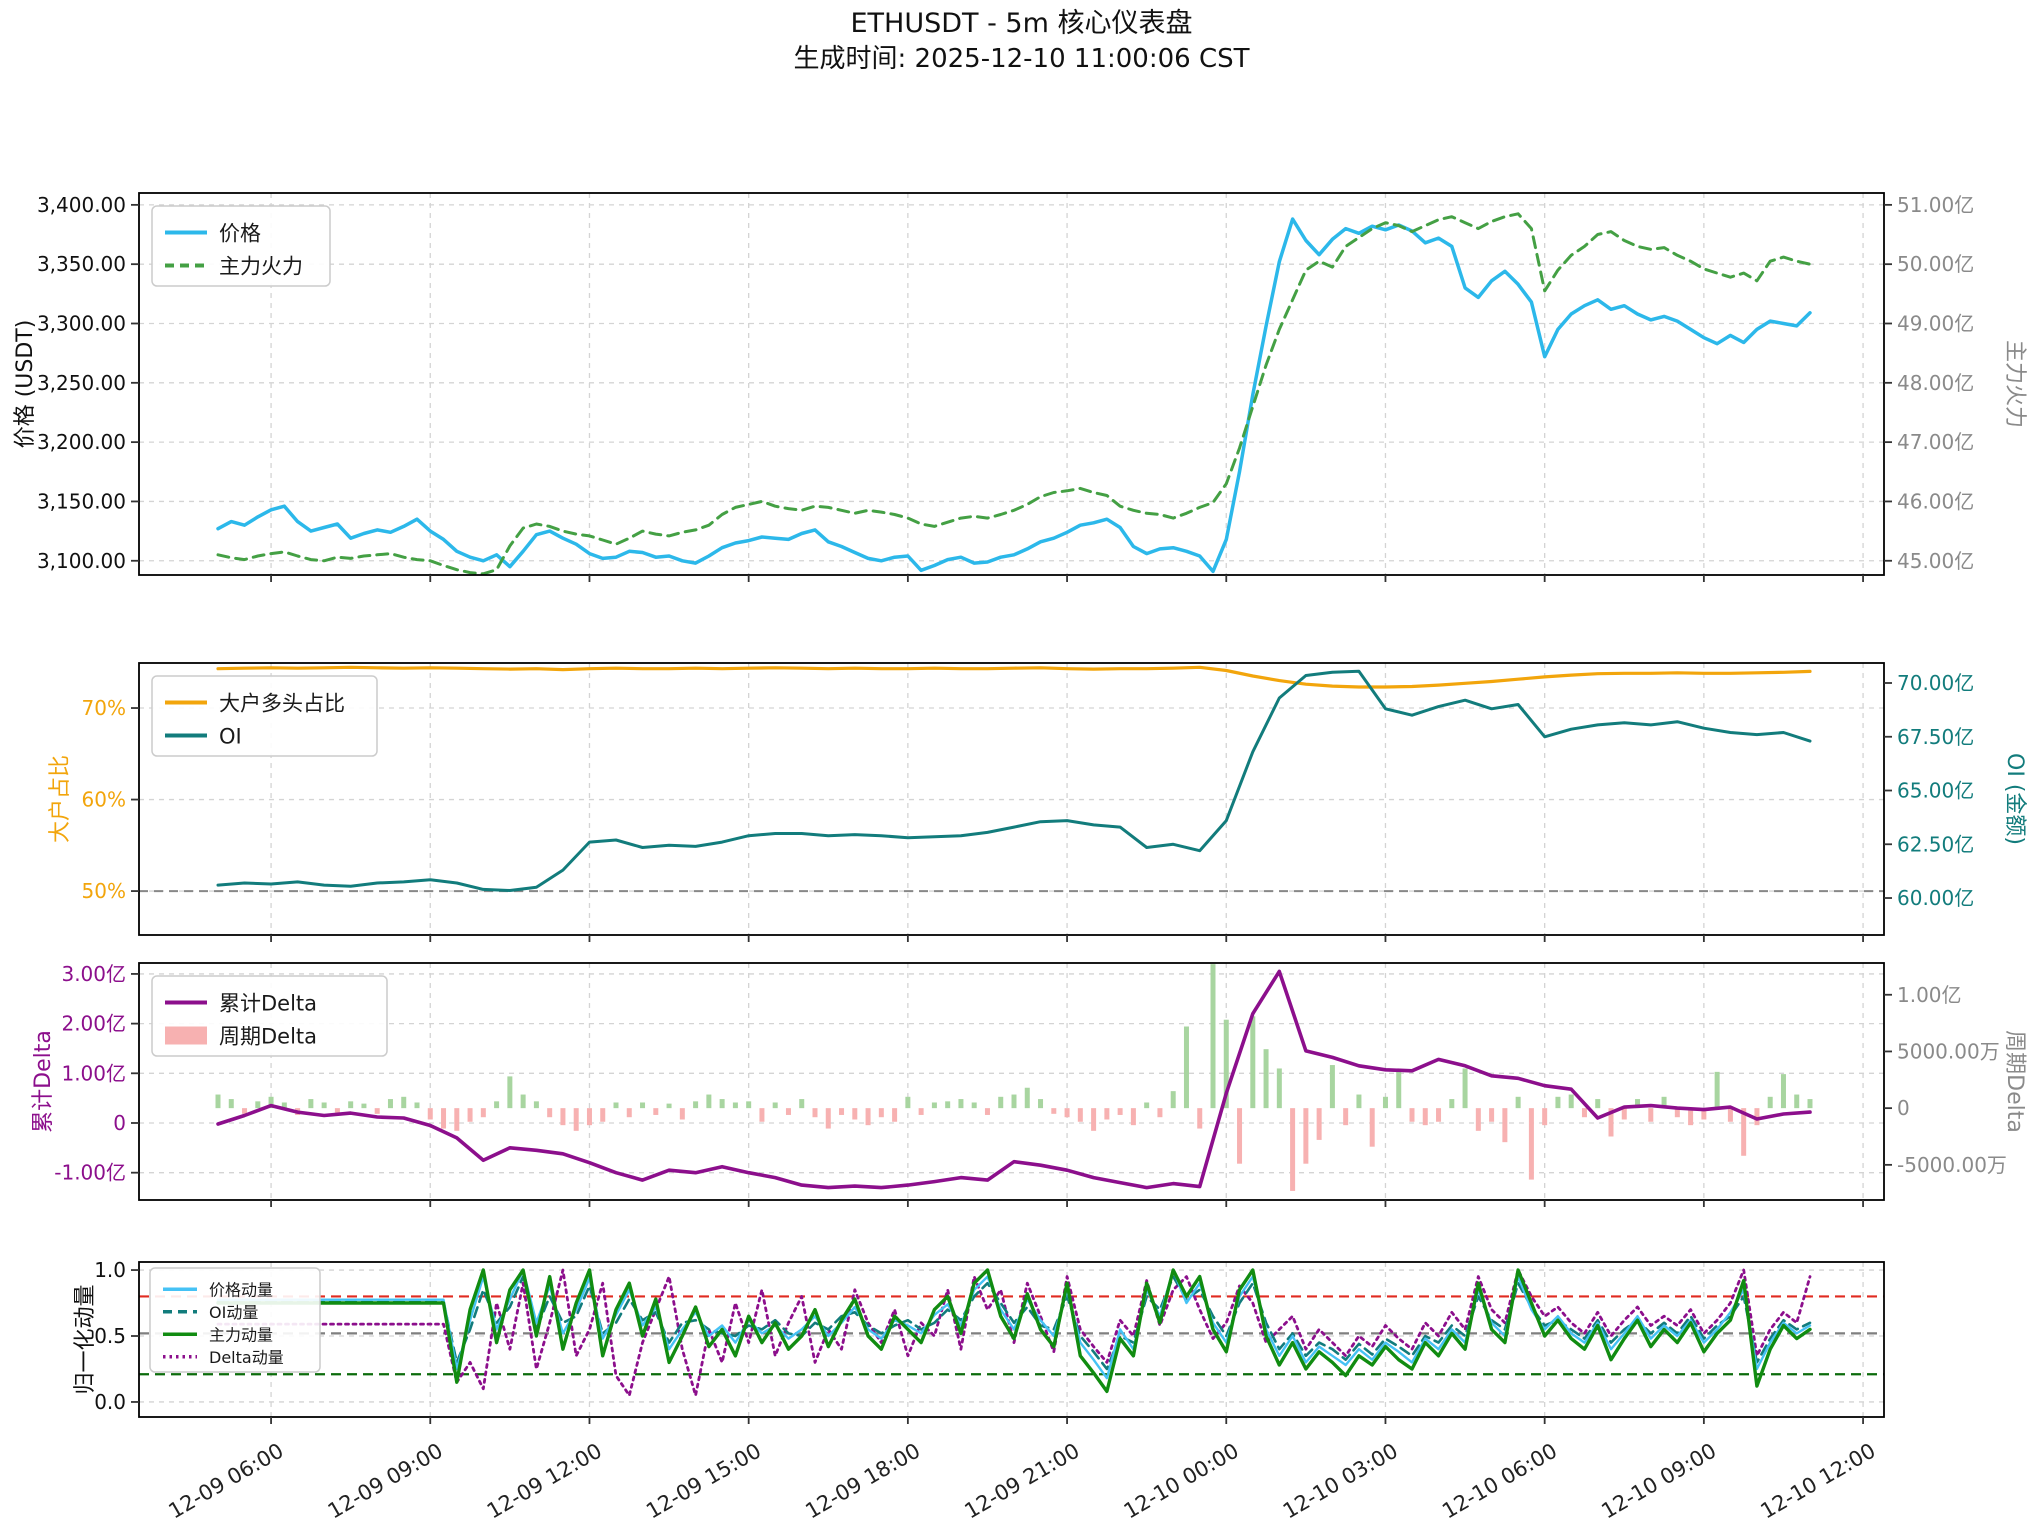 The width and height of the screenshot is (2043, 1521). I want to click on y-tick-label: 65.00亿, so click(1935, 791).